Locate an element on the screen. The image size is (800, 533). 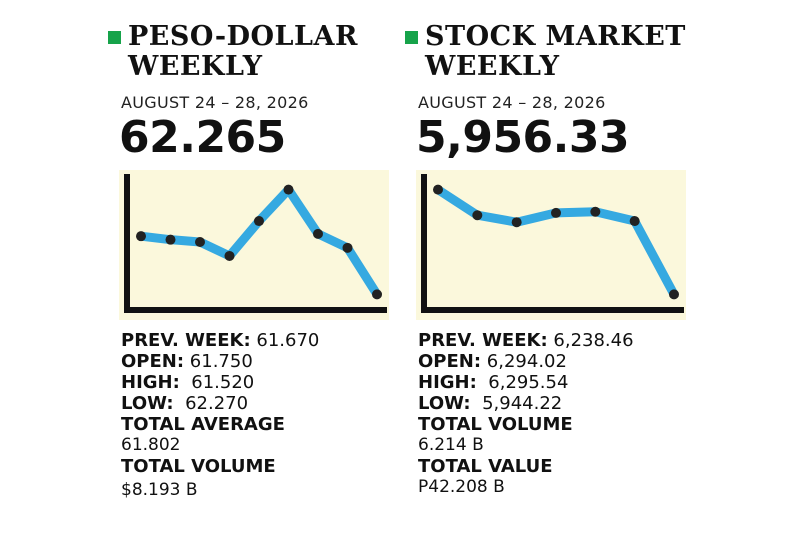
total-volume-value: $8.193 B is located at coordinates (159, 490).